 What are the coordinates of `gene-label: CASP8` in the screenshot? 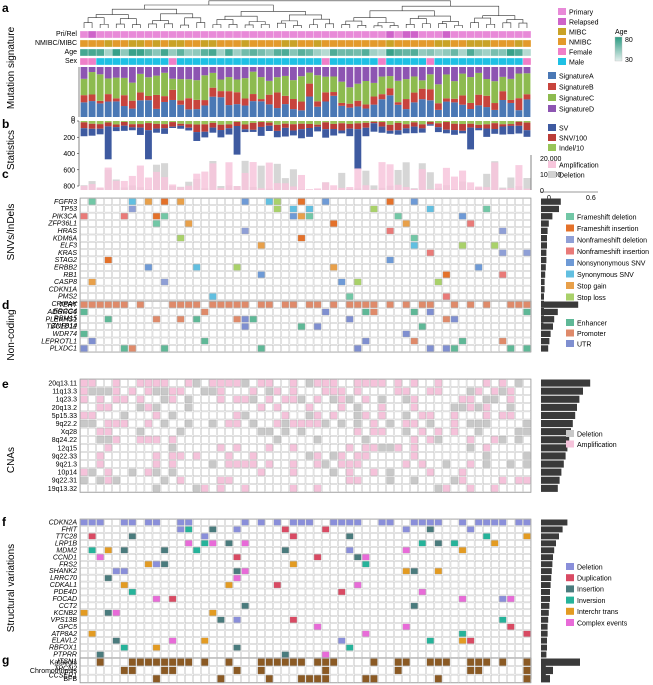 It's located at (65, 282).